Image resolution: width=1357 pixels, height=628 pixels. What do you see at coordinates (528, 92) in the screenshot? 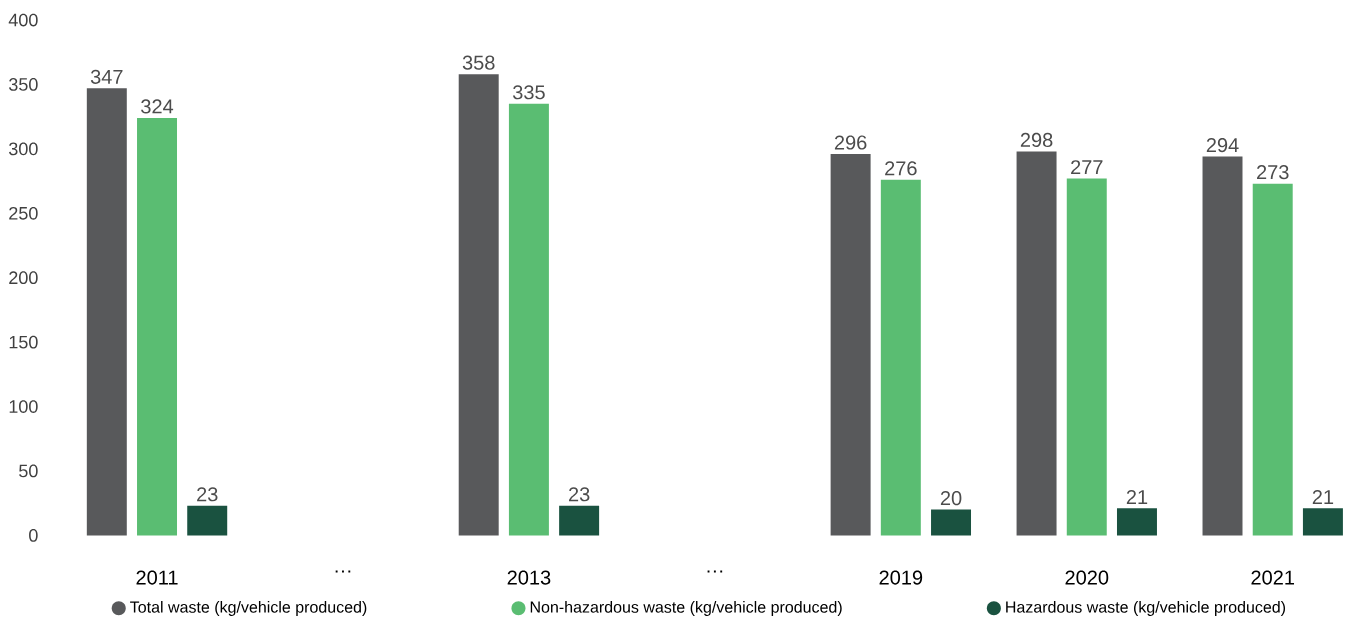
I see `data-label: 335` at bounding box center [528, 92].